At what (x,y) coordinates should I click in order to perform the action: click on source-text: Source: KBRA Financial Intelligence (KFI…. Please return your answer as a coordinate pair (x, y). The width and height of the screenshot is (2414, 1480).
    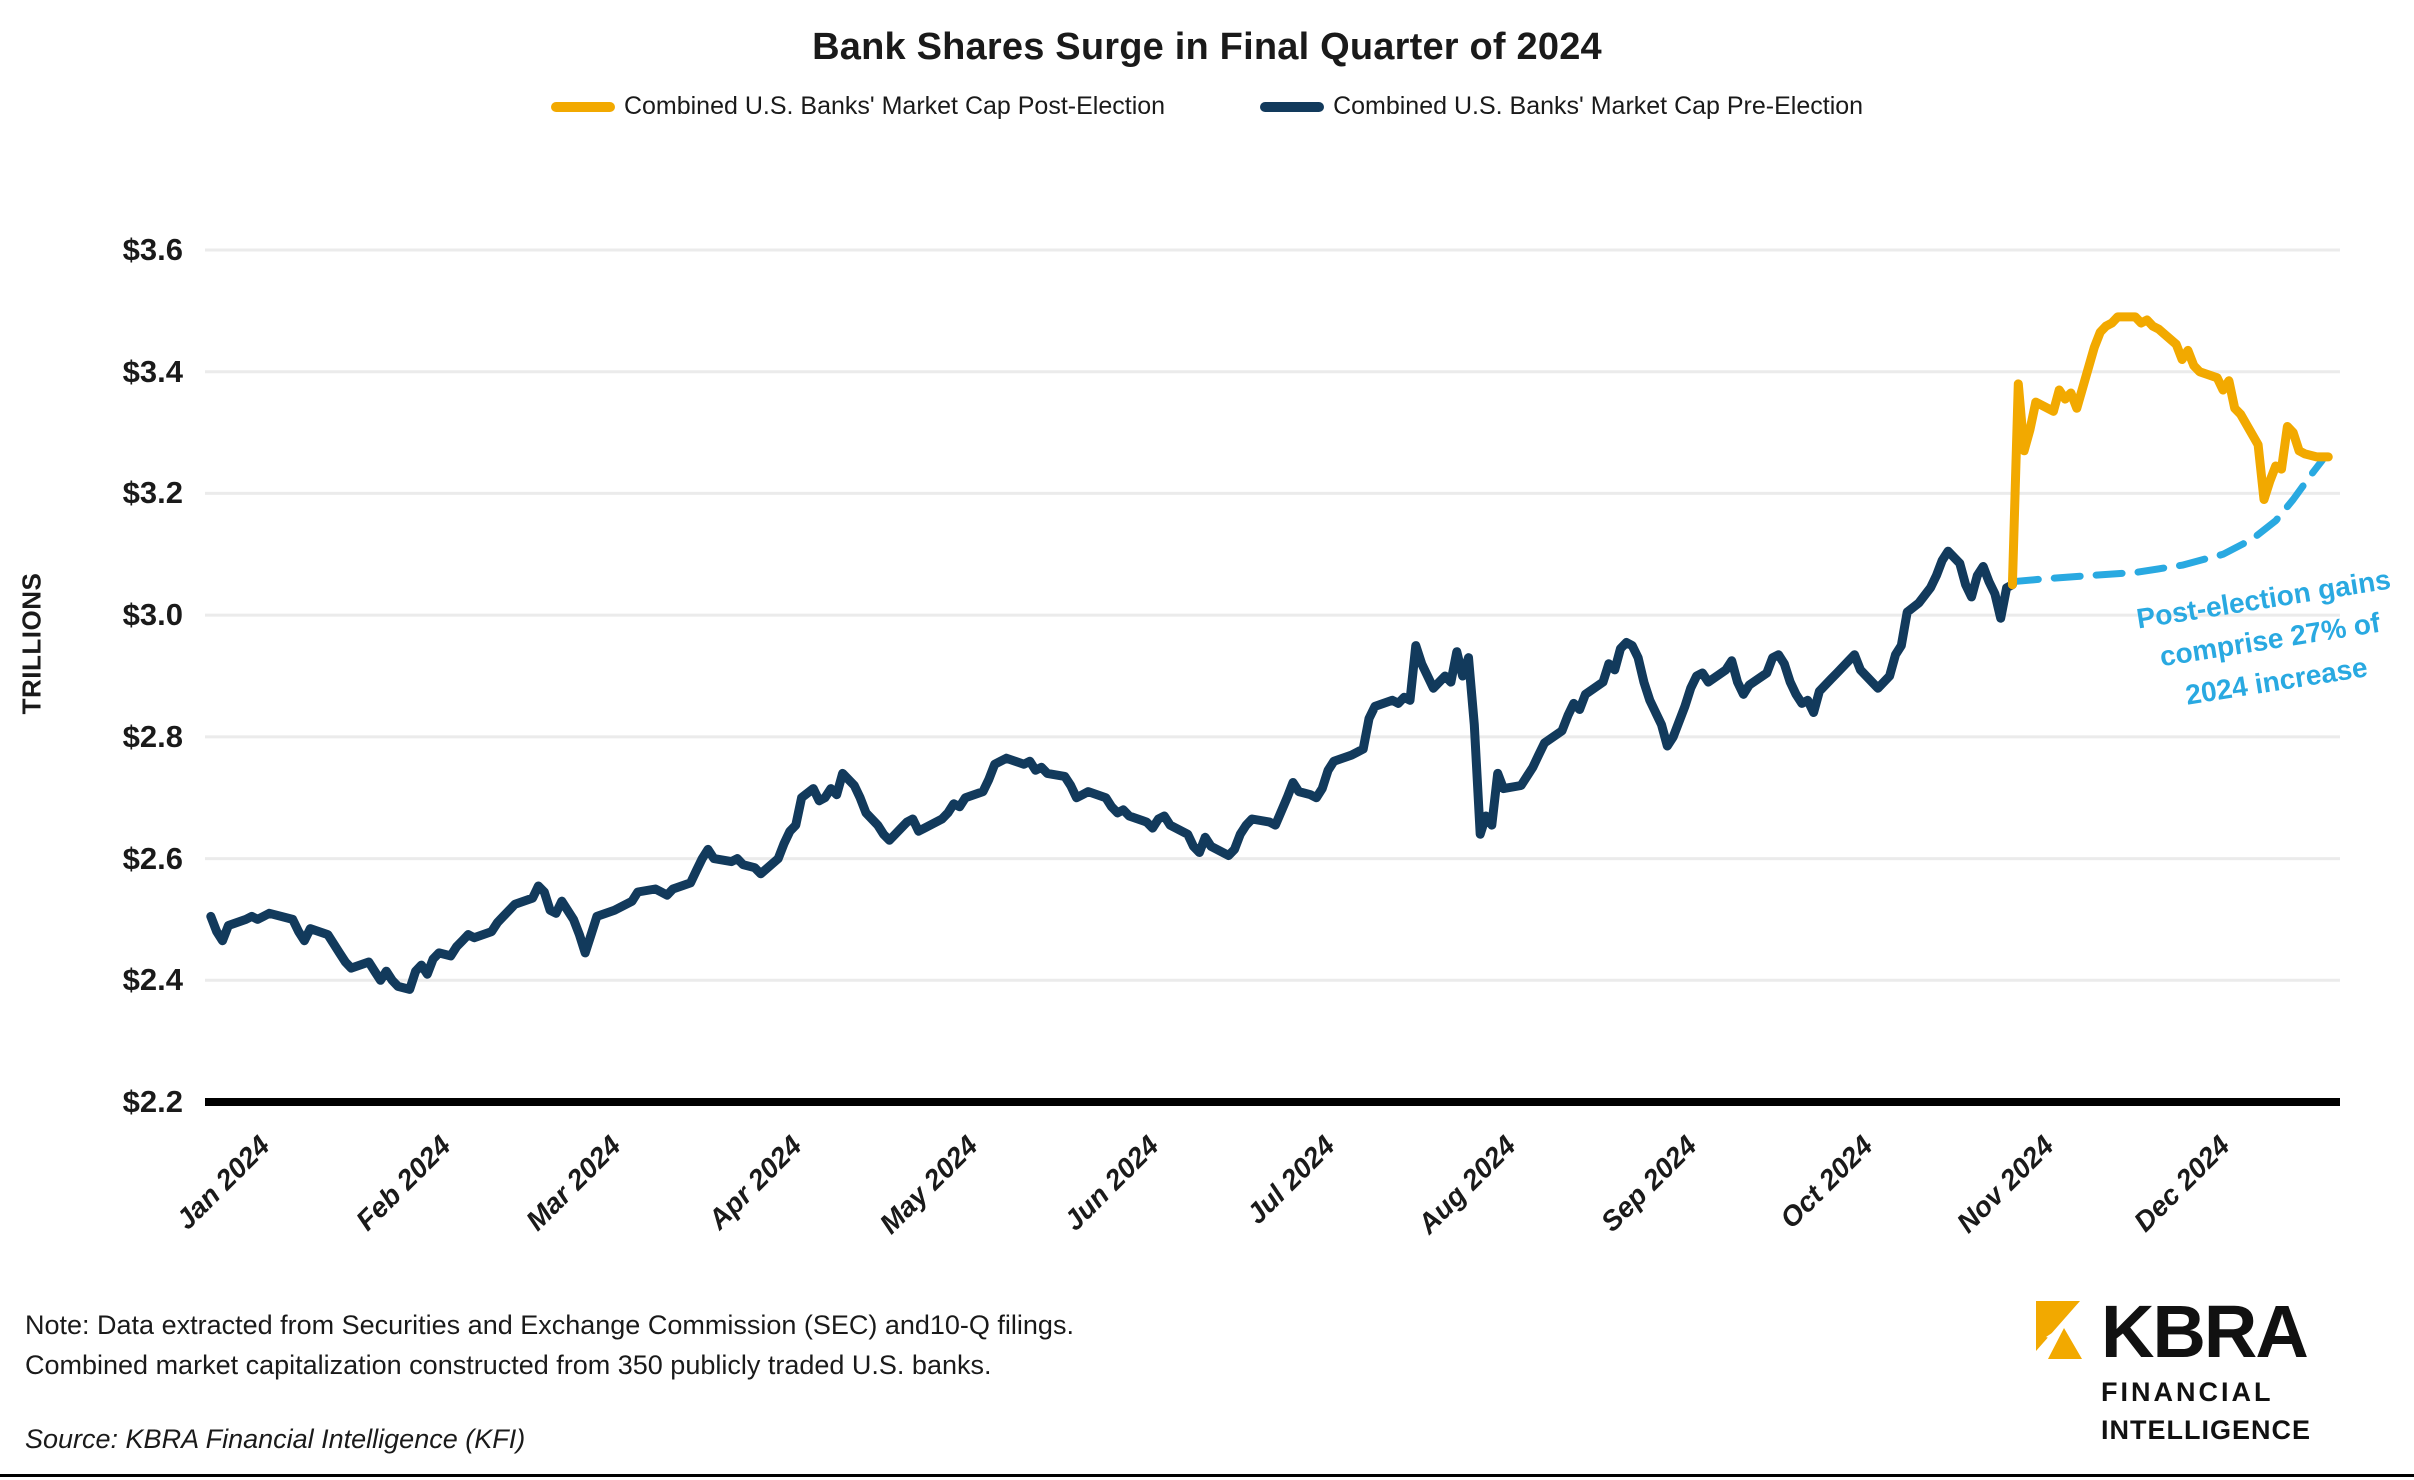
    Looking at the image, I should click on (275, 1439).